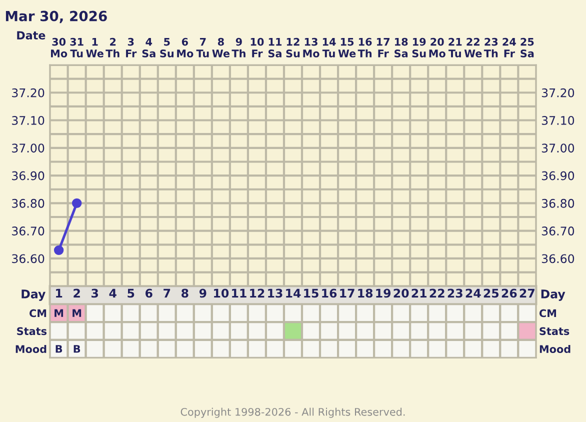 This screenshot has height=422, width=586. What do you see at coordinates (347, 48) in the screenshot?
I see `x-tick-label: 15 We` at bounding box center [347, 48].